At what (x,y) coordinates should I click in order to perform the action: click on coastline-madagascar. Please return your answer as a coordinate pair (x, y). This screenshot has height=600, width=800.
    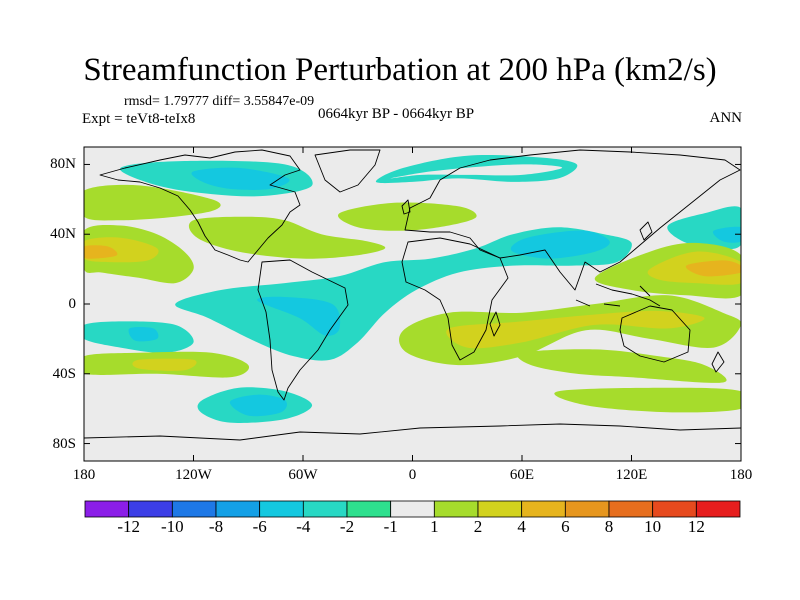
    Looking at the image, I should click on (495, 324).